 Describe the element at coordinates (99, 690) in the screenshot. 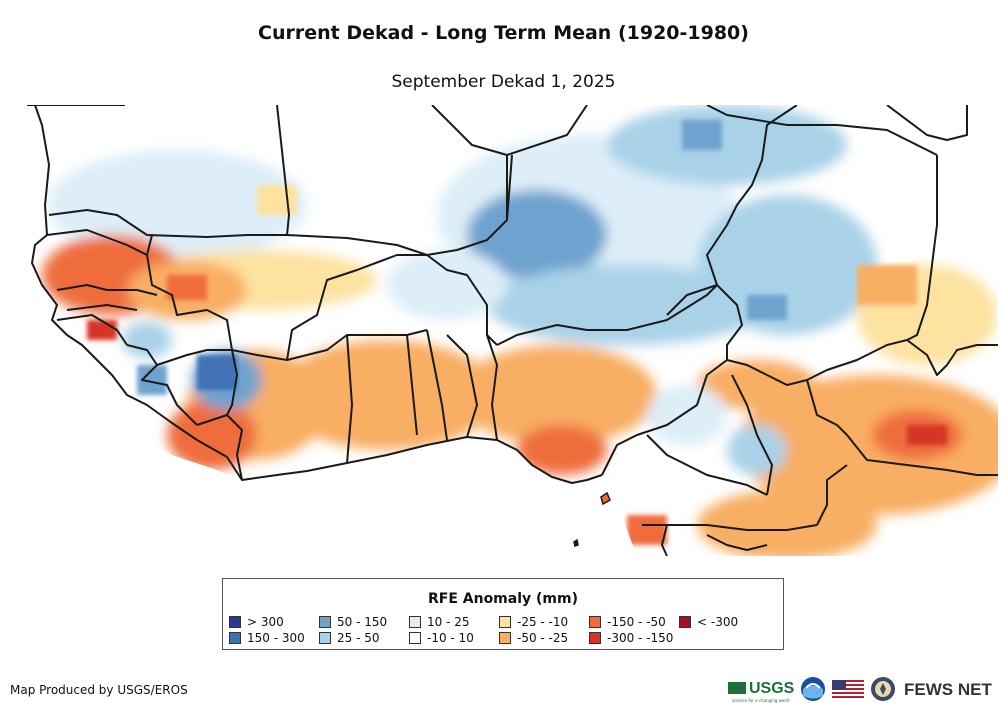

I see `credit-text: Map Produced by USGS/EROS` at that location.